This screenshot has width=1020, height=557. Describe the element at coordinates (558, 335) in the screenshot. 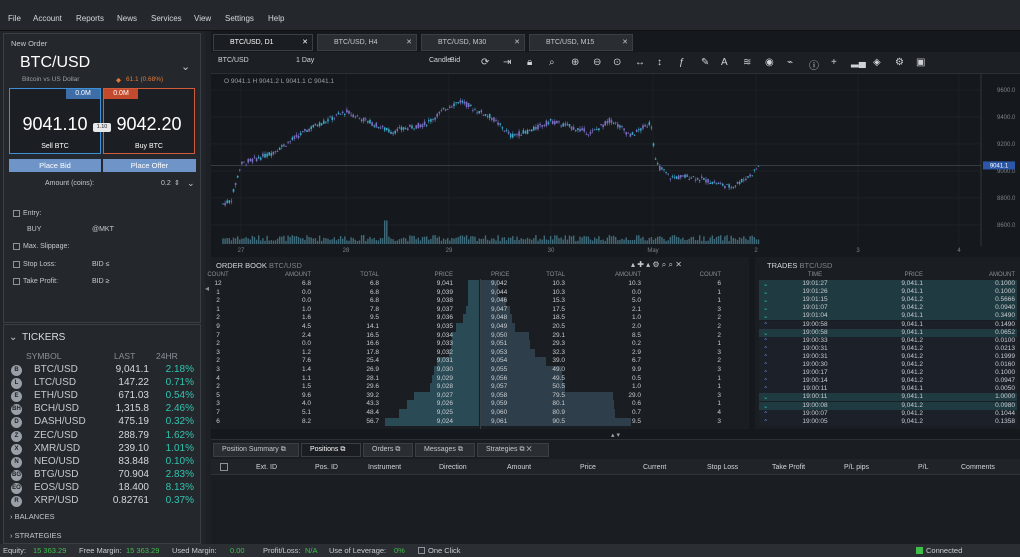

I see `ob-cell: 29.1` at that location.